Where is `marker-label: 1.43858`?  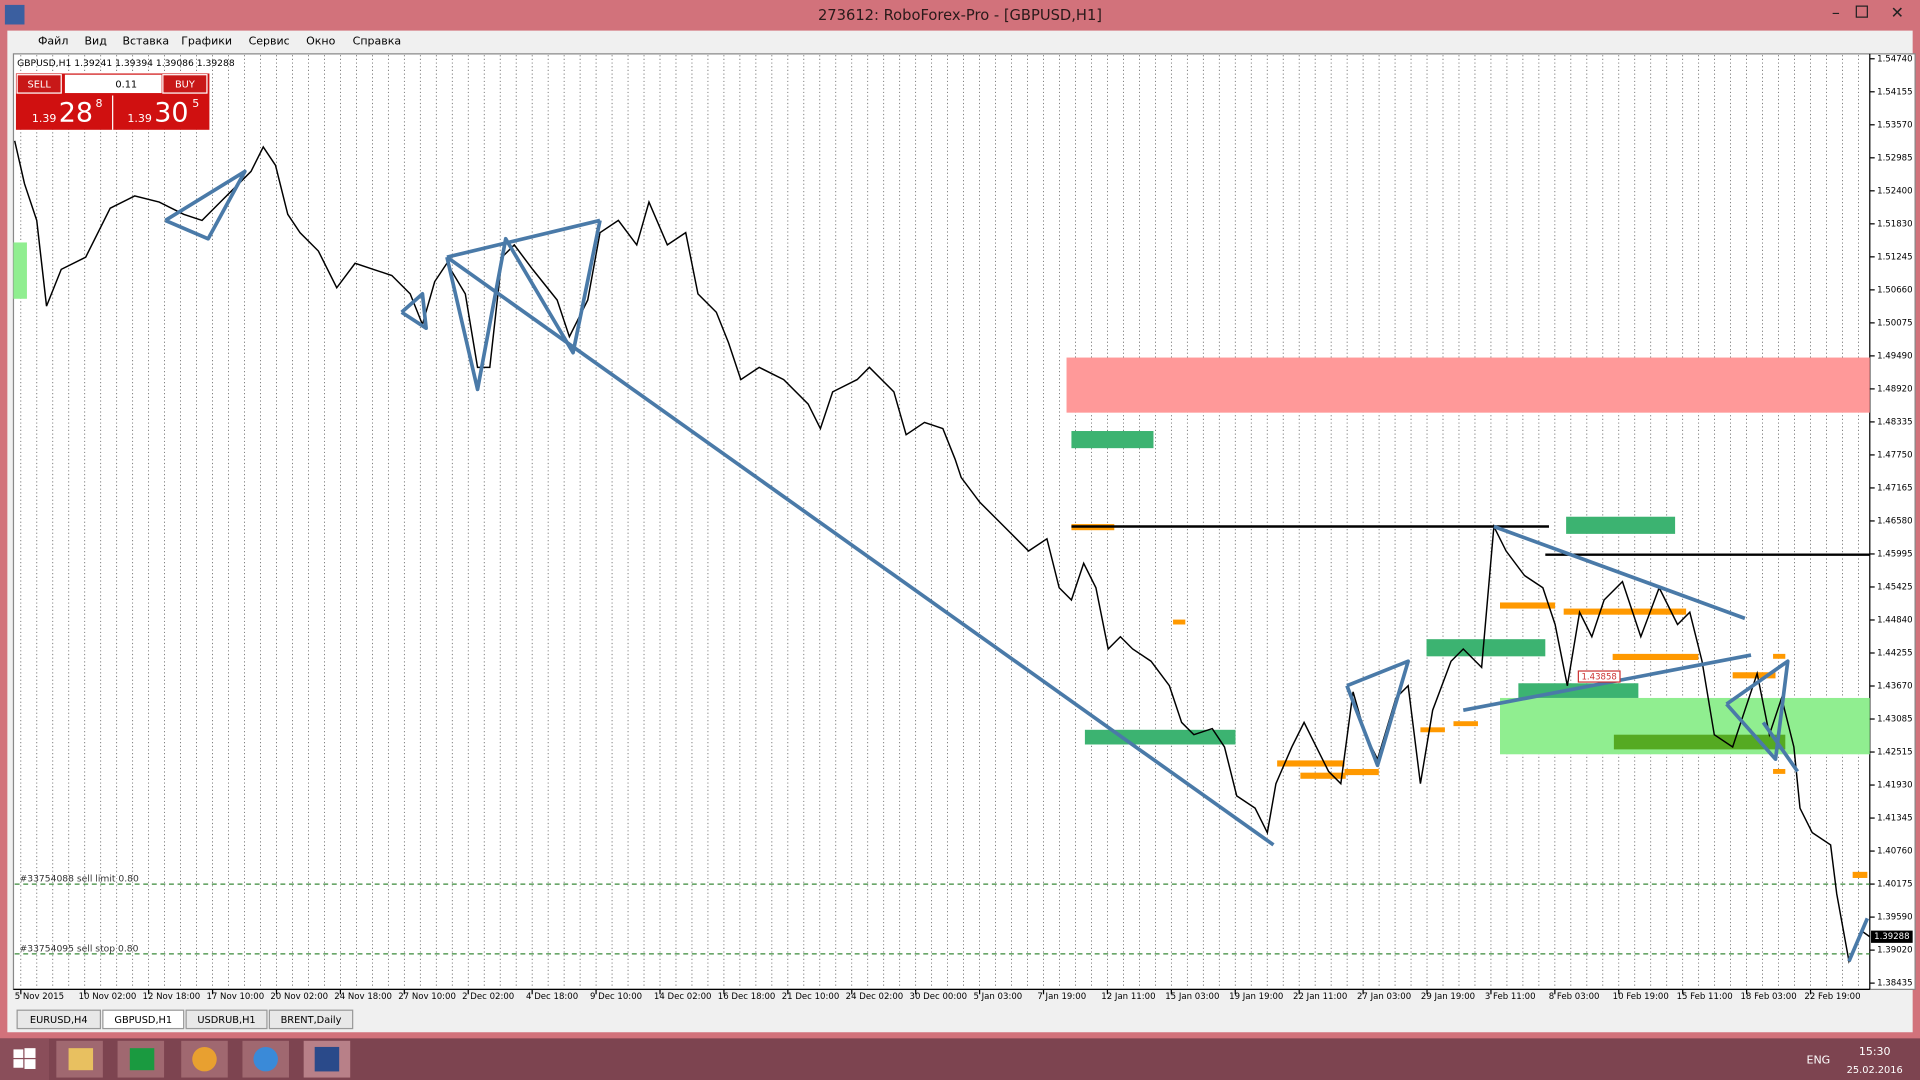
marker-label: 1.43858 is located at coordinates (1598, 678).